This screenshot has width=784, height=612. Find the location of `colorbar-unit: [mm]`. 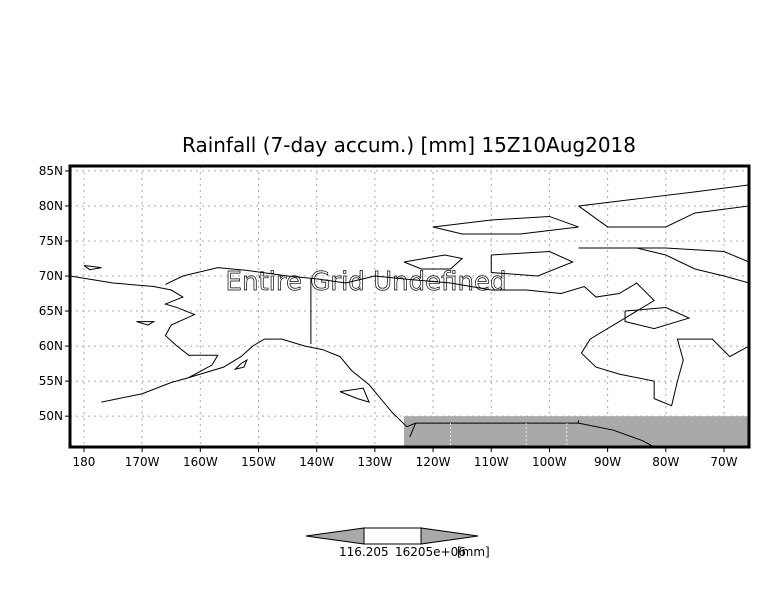

colorbar-unit: [mm] is located at coordinates (473, 552).